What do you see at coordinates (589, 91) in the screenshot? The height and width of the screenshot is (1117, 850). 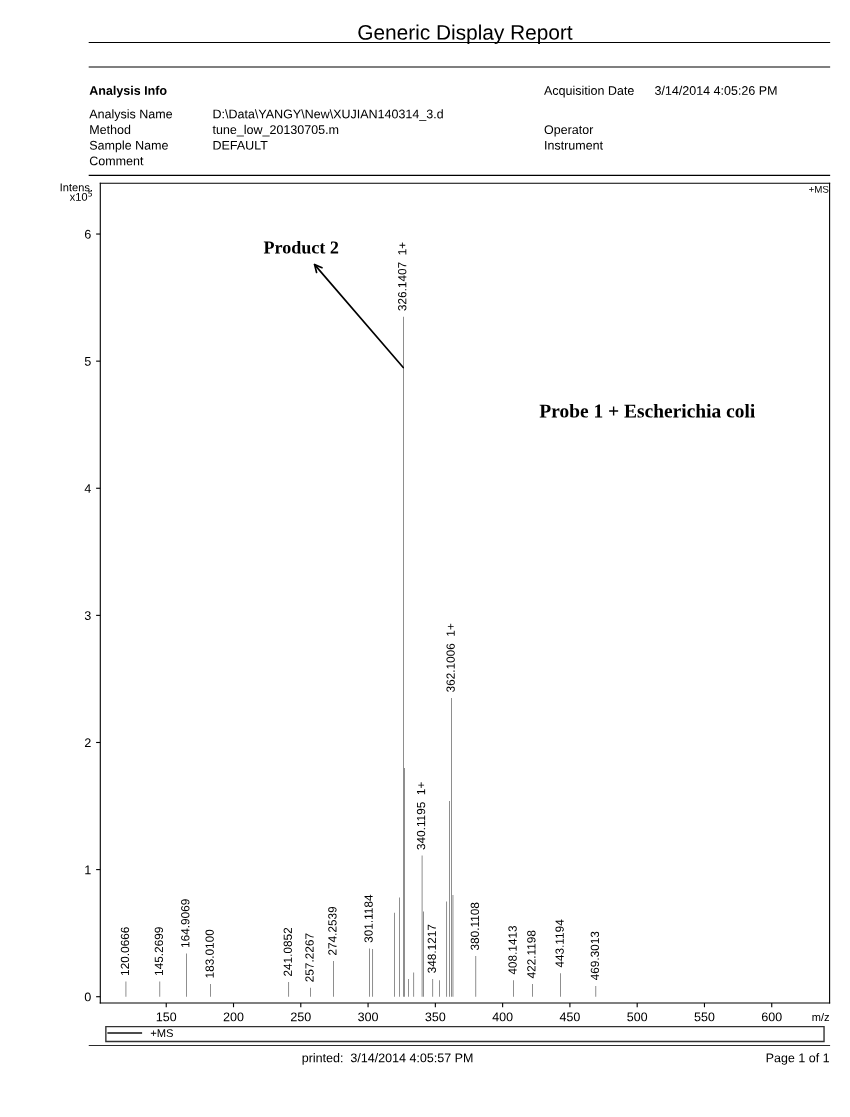 I see `text: Acquisition Date` at bounding box center [589, 91].